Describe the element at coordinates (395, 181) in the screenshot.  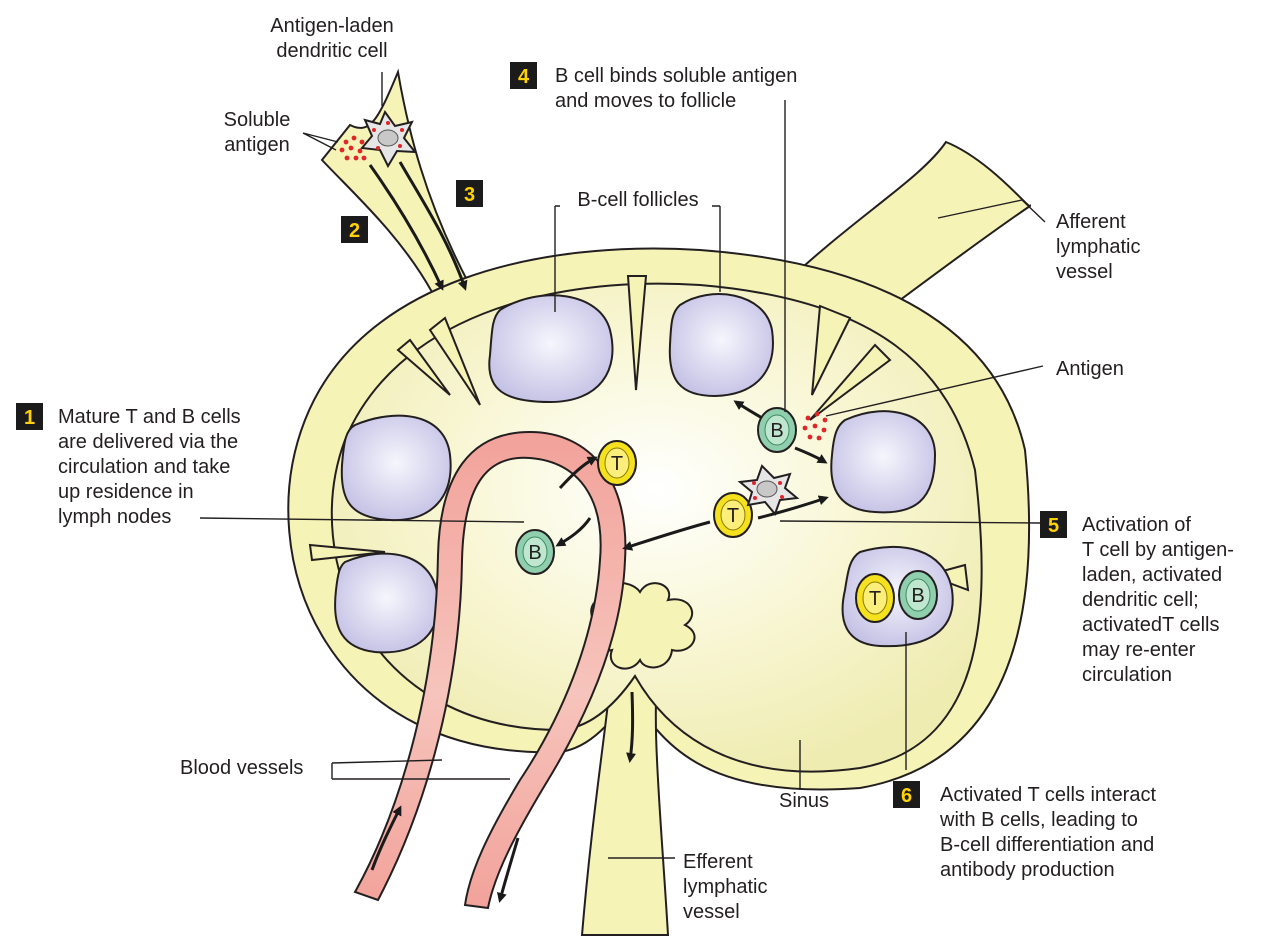
I see `afferent-lymphatic-vessel-left` at that location.